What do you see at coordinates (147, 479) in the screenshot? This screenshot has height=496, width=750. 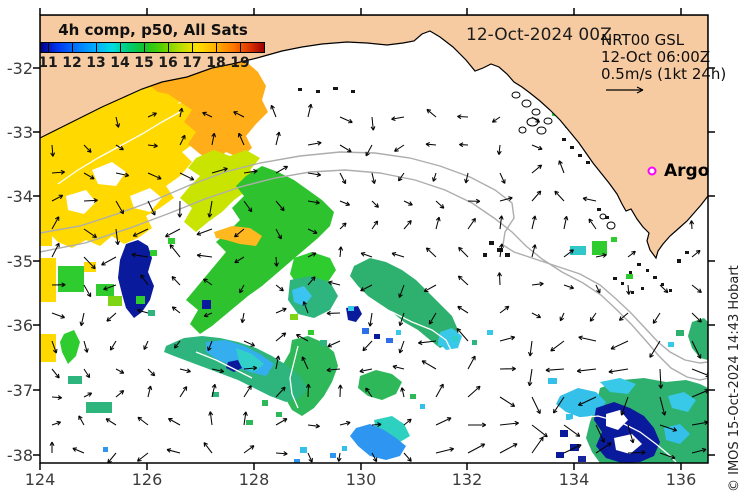 I see `x-axis-tick-label: 126` at bounding box center [147, 479].